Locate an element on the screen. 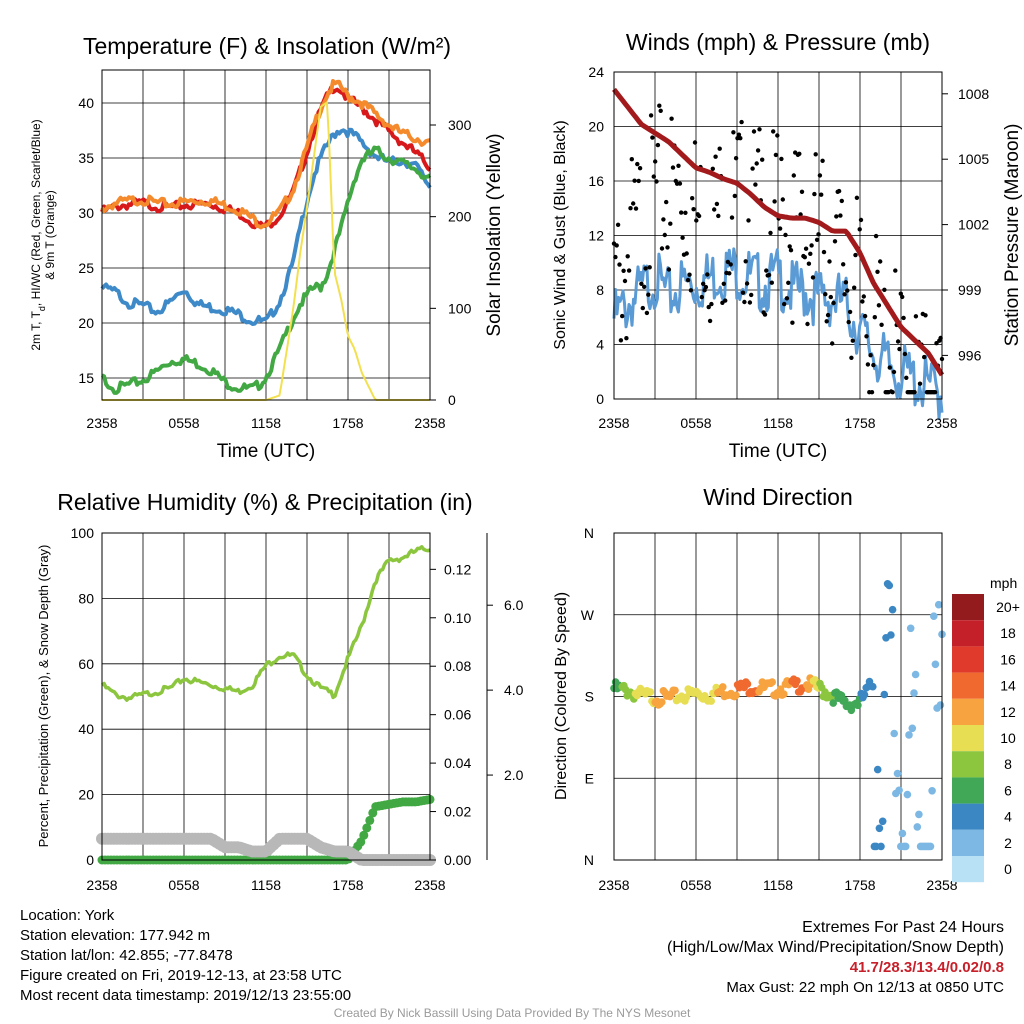 The image size is (1024, 1024). station-elevation: Station elevation: 177.942 m is located at coordinates (115, 935).